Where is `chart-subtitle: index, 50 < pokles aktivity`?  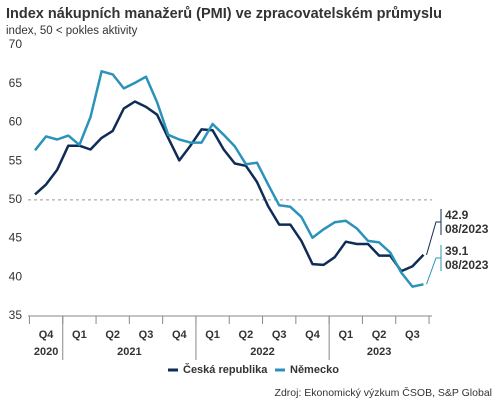 chart-subtitle: index, 50 < pokles aktivity is located at coordinates (72, 31).